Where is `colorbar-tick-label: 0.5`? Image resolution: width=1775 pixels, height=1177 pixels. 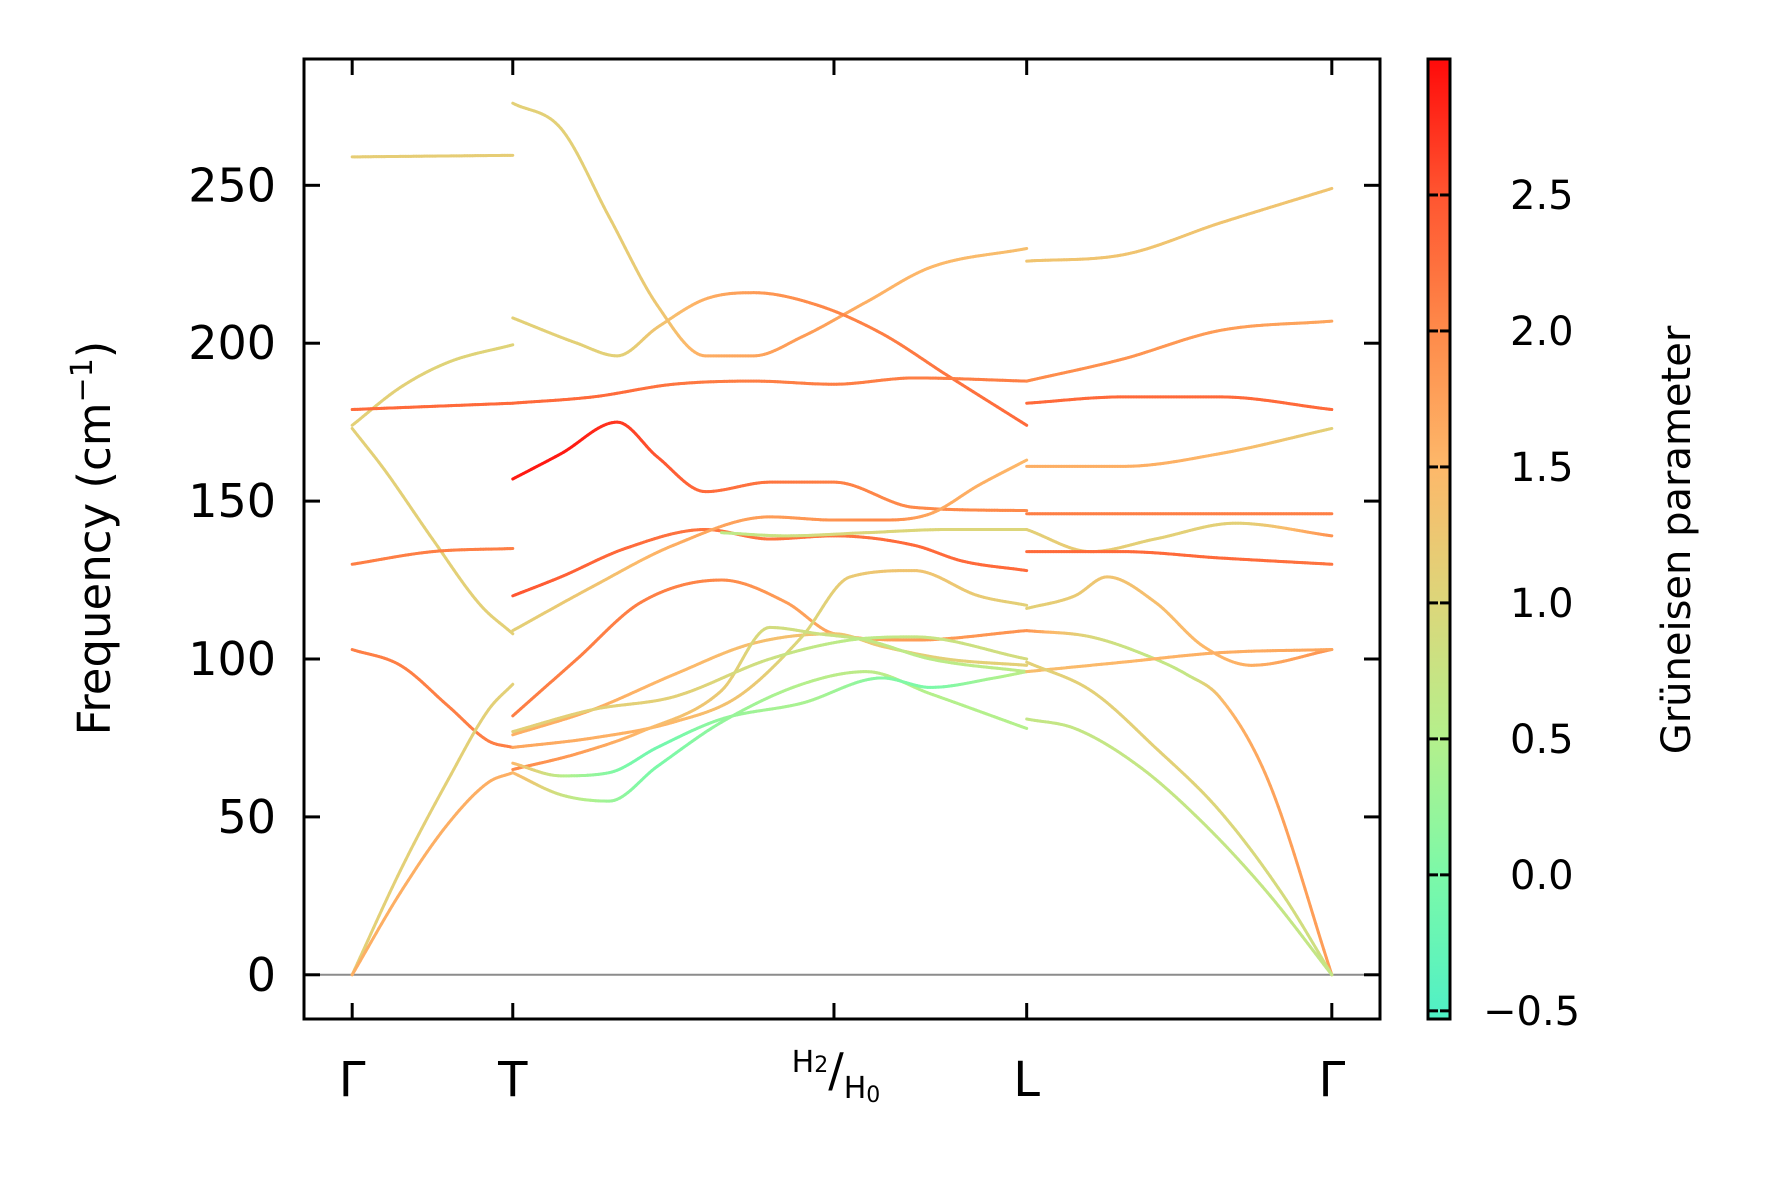 colorbar-tick-label: 0.5 is located at coordinates (1542, 740).